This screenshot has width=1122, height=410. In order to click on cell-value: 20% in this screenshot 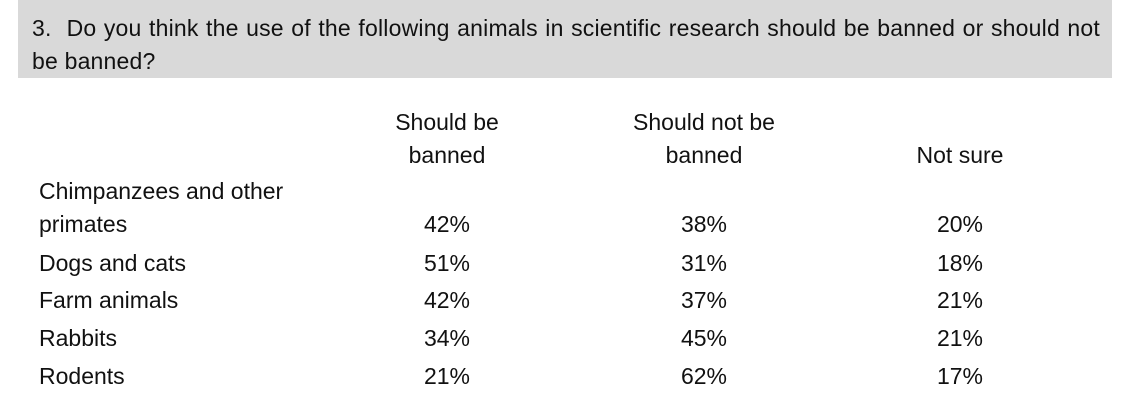, I will do `click(960, 224)`.